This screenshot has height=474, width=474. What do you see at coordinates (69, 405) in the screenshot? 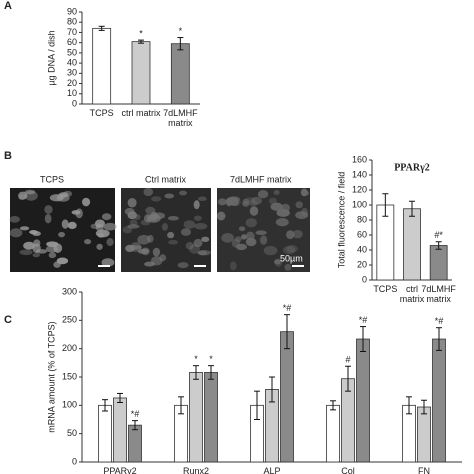
I see `y-tick-label: 100` at bounding box center [69, 405].